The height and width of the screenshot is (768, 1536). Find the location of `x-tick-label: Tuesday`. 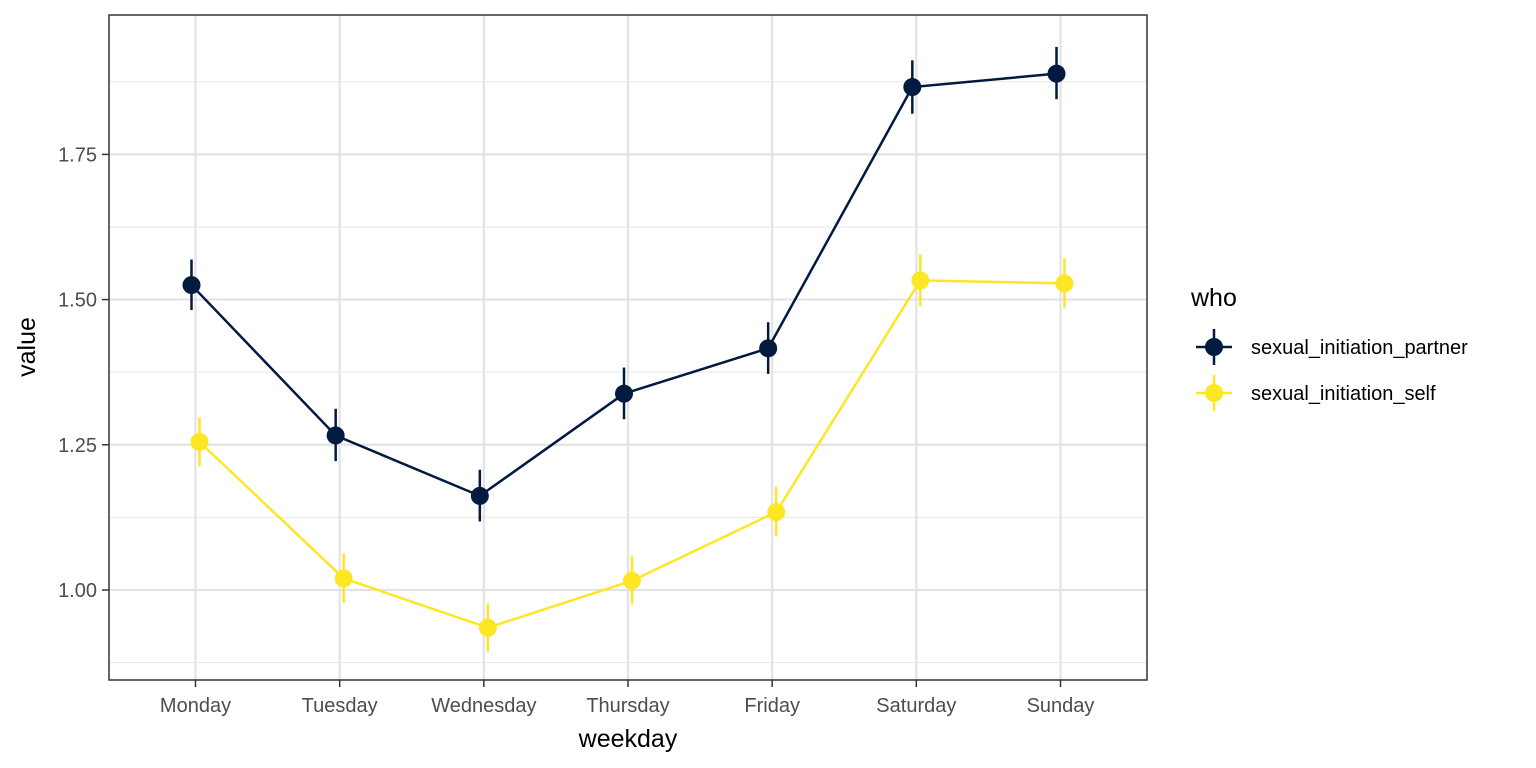

x-tick-label: Tuesday is located at coordinates (340, 706).